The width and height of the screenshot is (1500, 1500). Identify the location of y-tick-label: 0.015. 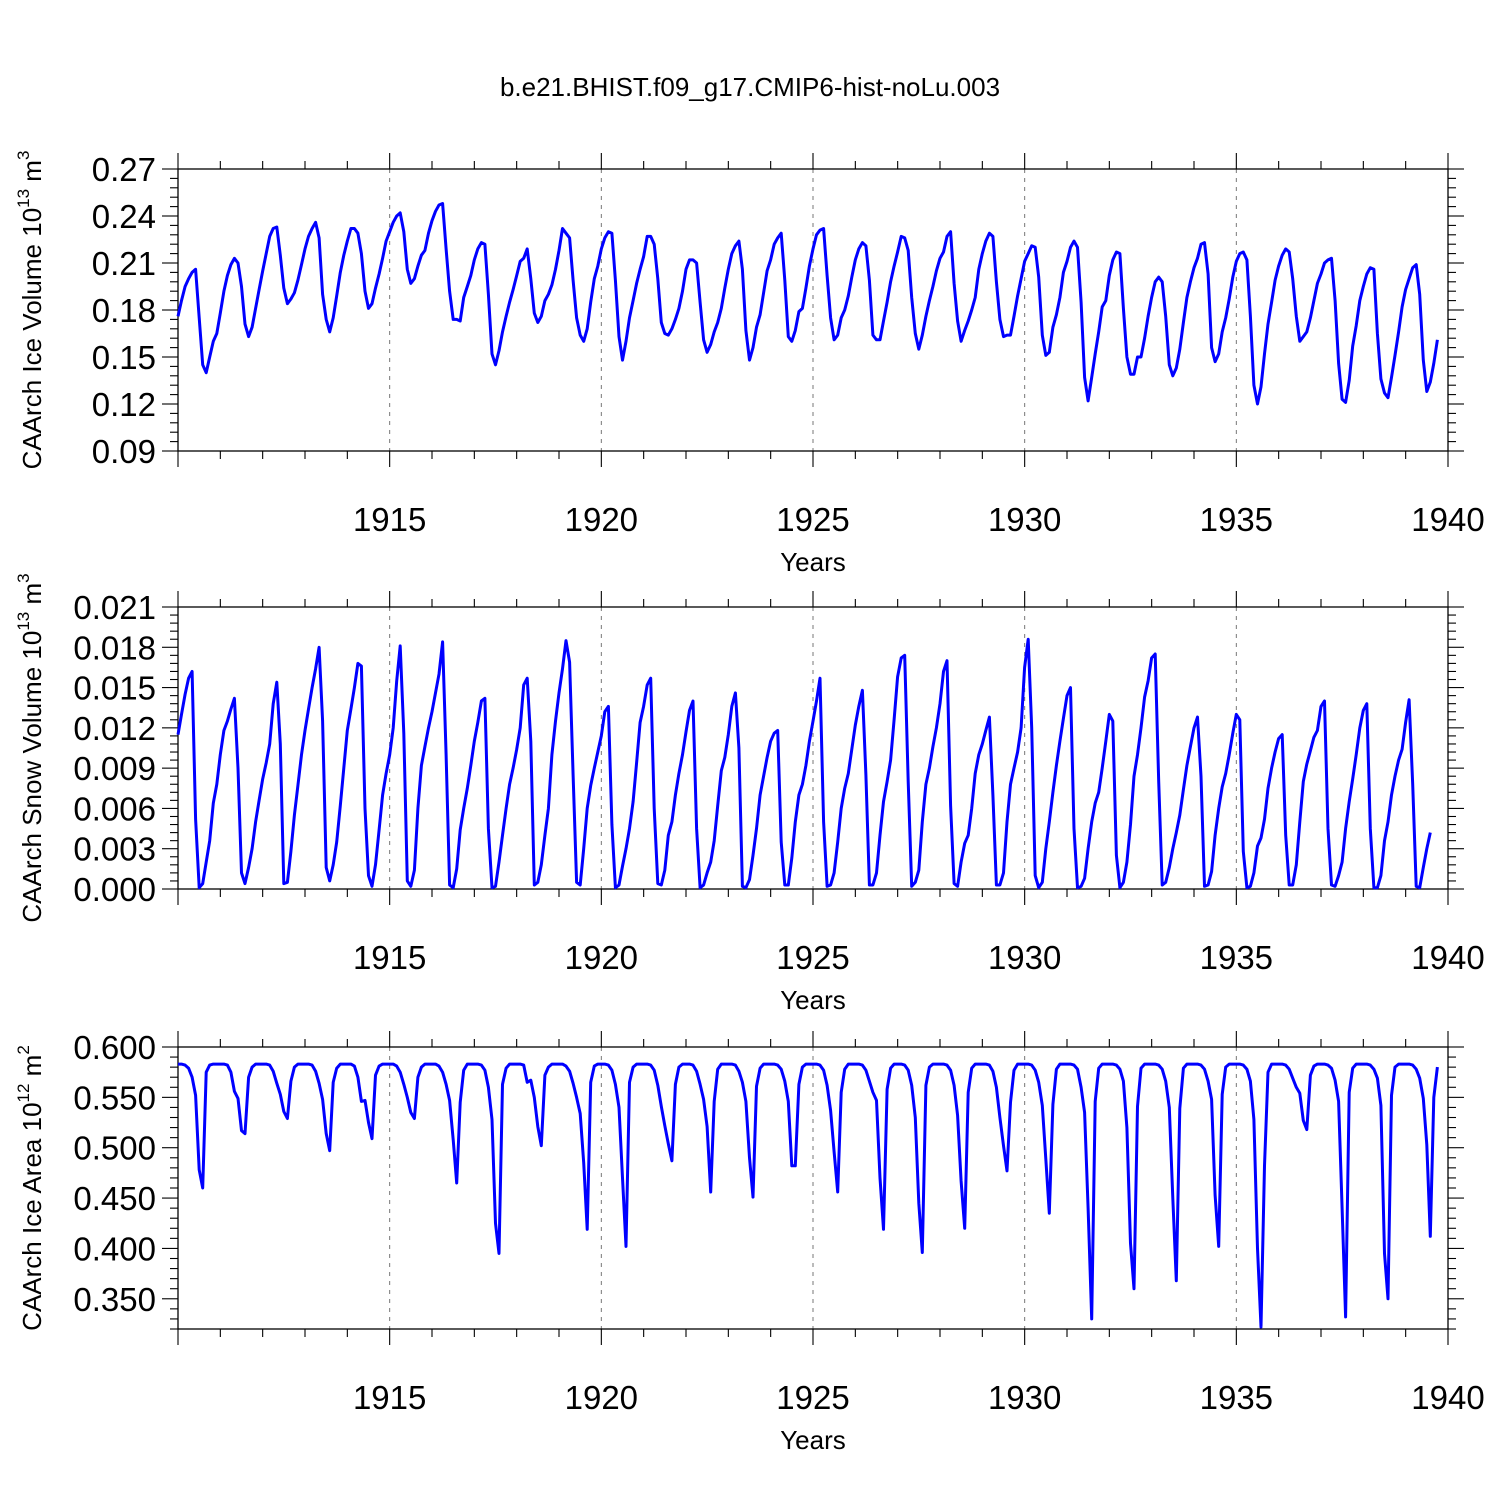
(114, 688).